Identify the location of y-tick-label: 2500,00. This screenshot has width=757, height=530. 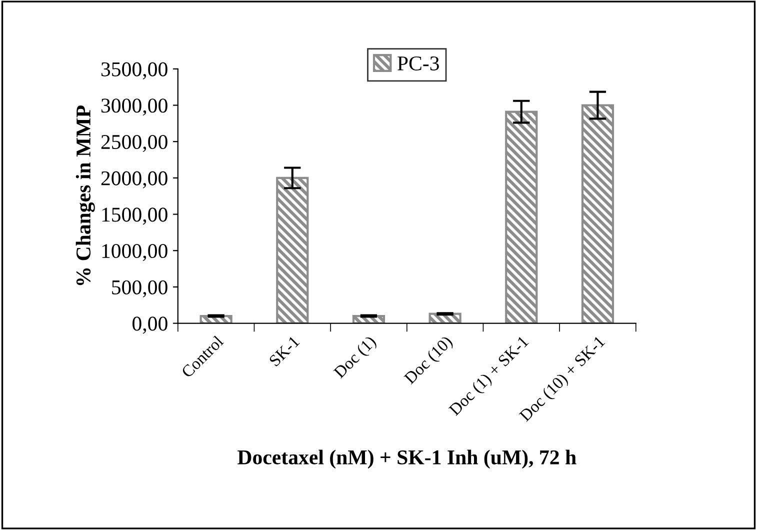
(134, 143).